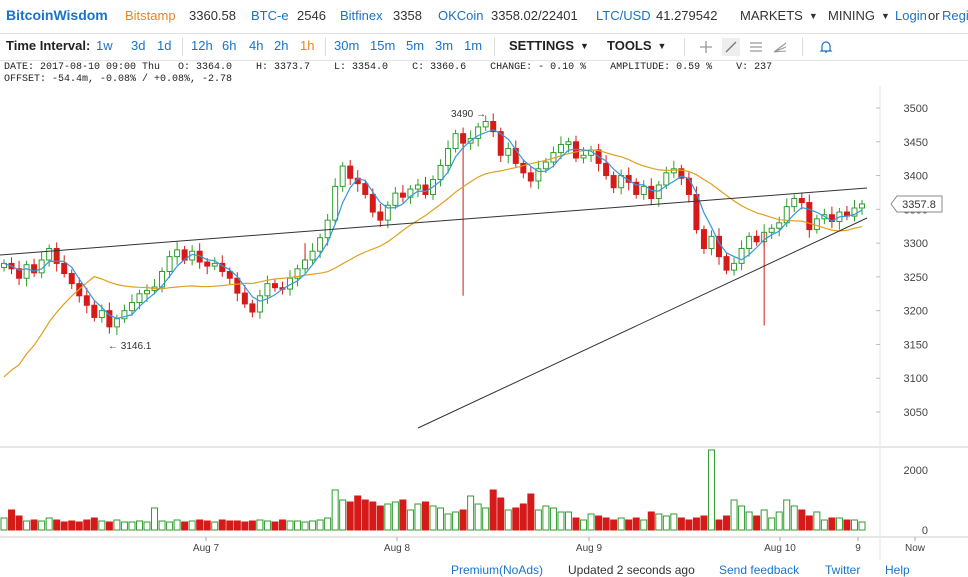  I want to click on interval-30m: 30m, so click(347, 45).